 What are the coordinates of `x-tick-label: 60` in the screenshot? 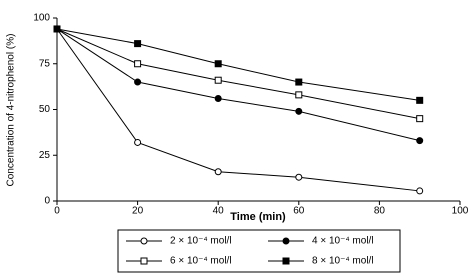 It's located at (299, 211).